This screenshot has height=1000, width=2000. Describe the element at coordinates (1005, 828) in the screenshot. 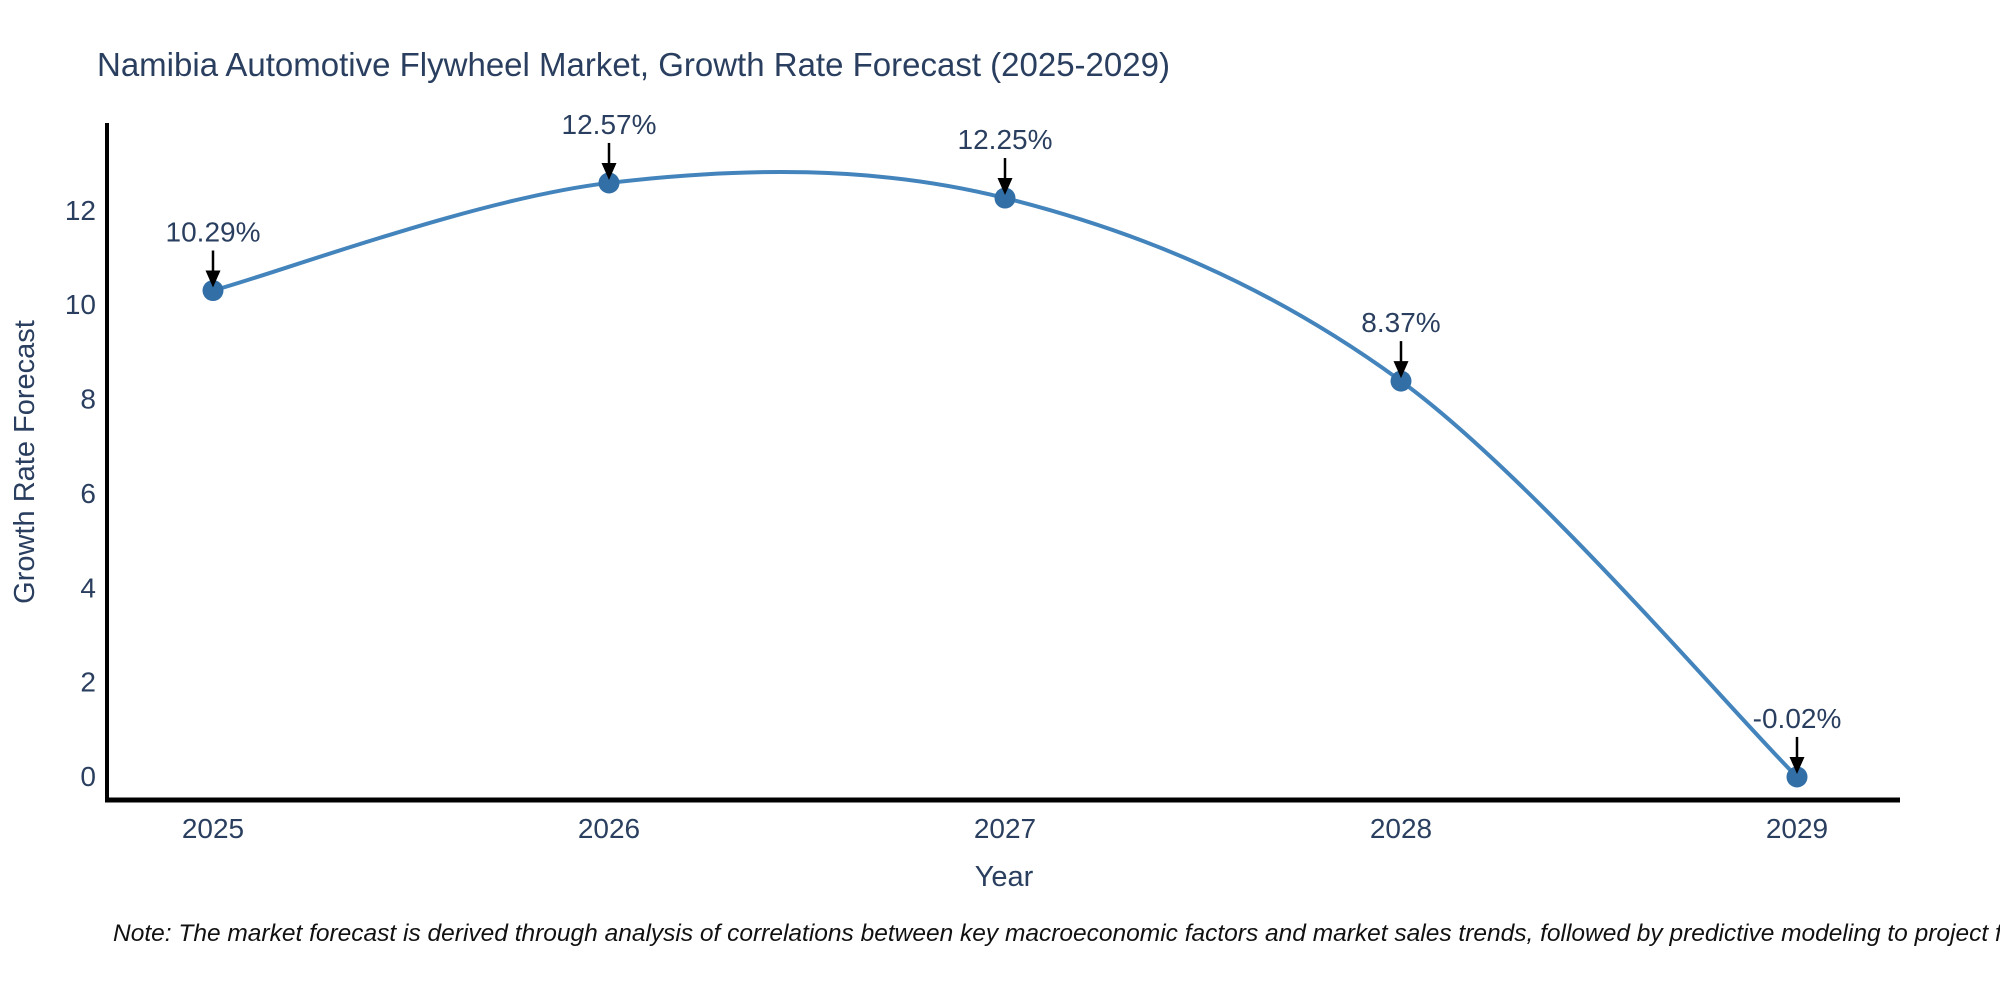

I see `x-tick-label: 2027` at that location.